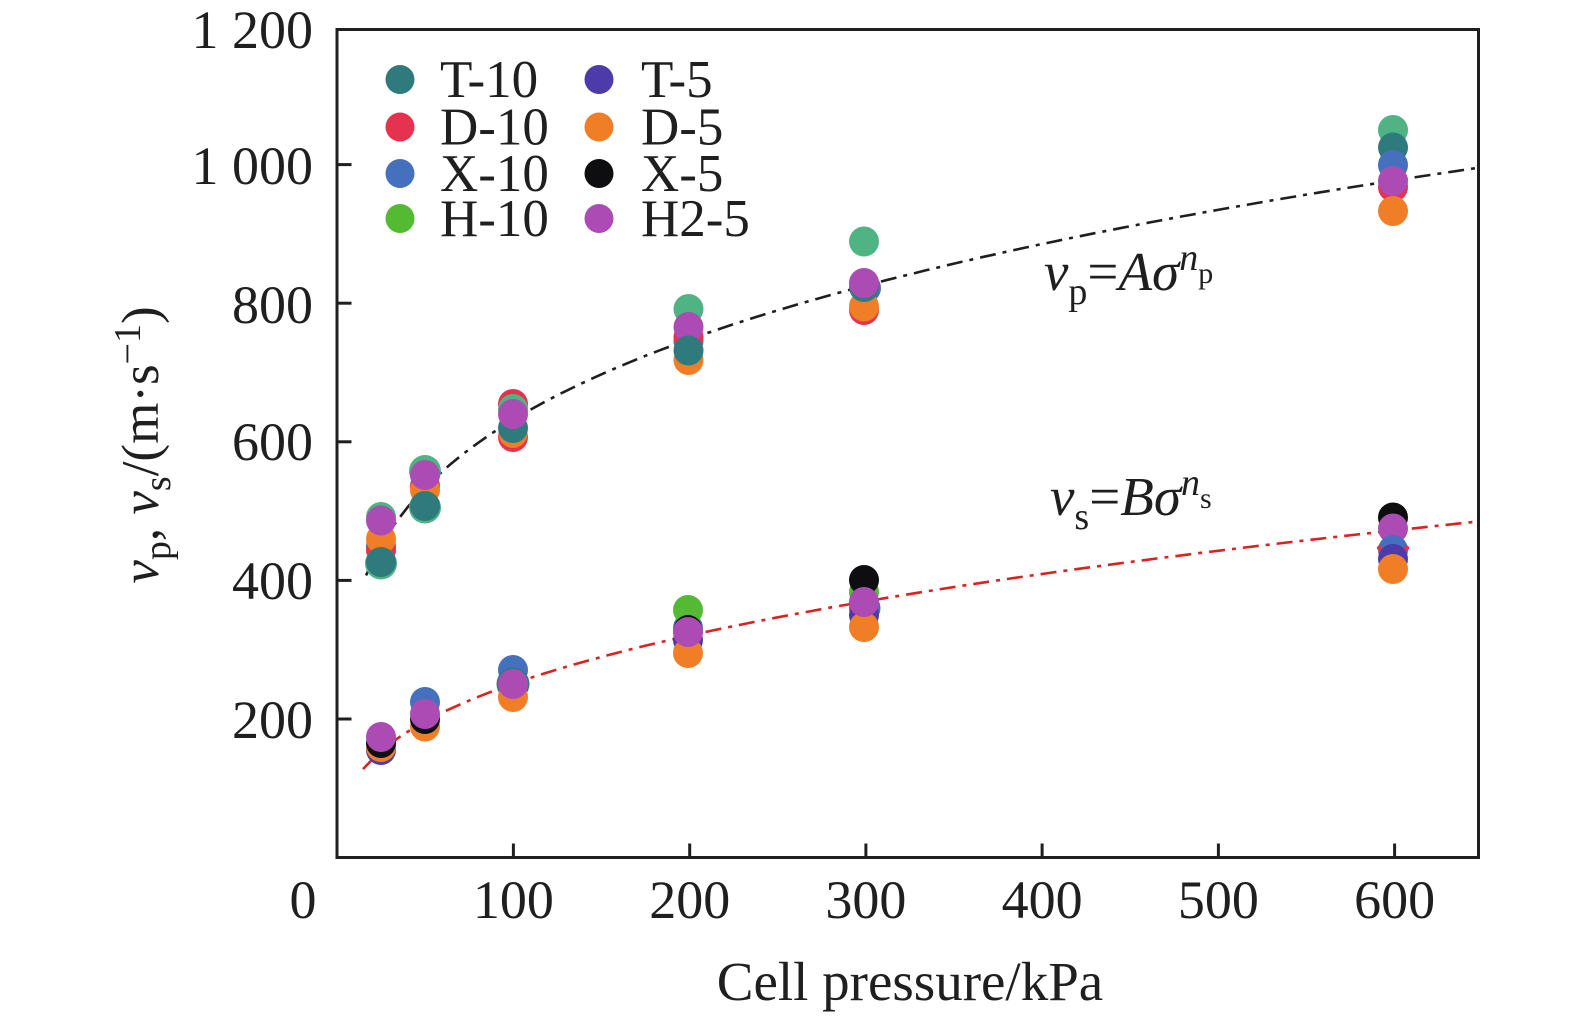  I want to click on svg-text: 300, so click(865, 900).